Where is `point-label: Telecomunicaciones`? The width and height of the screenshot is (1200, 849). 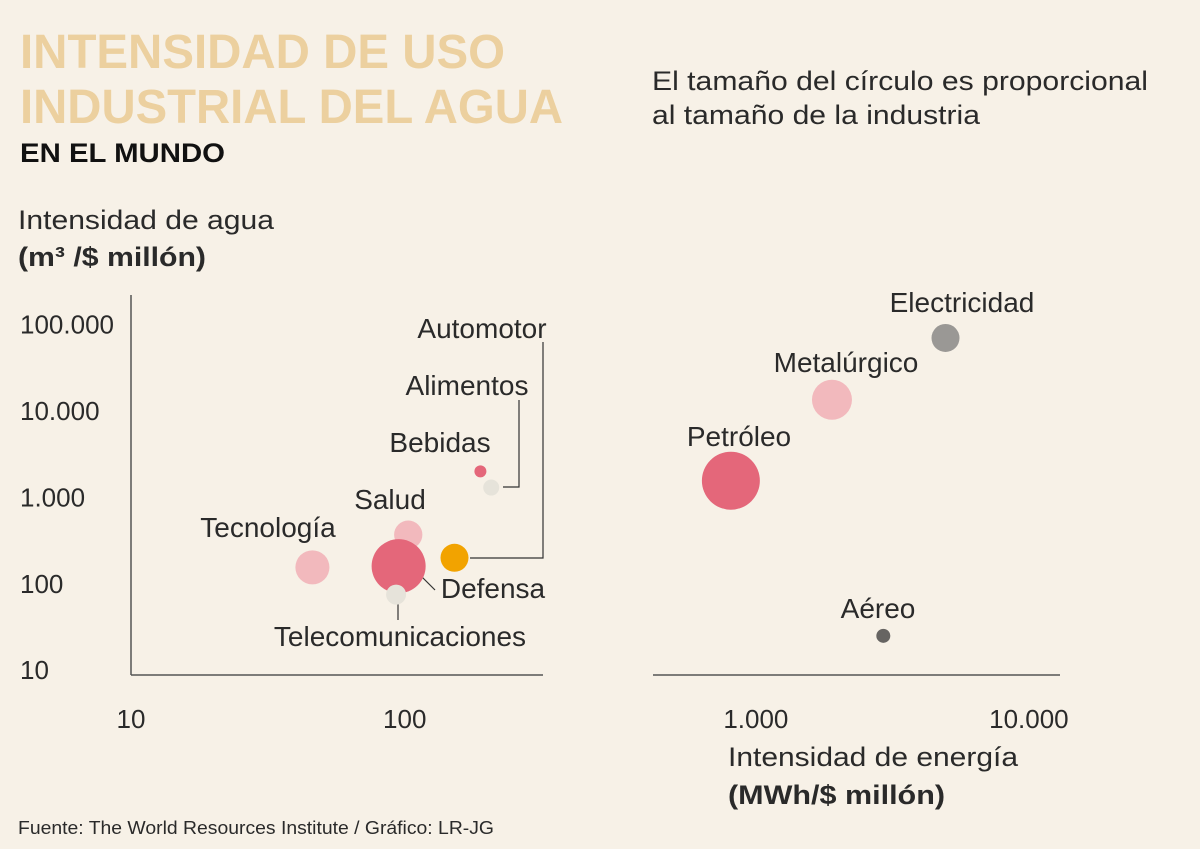
point-label: Telecomunicaciones is located at coordinates (400, 636).